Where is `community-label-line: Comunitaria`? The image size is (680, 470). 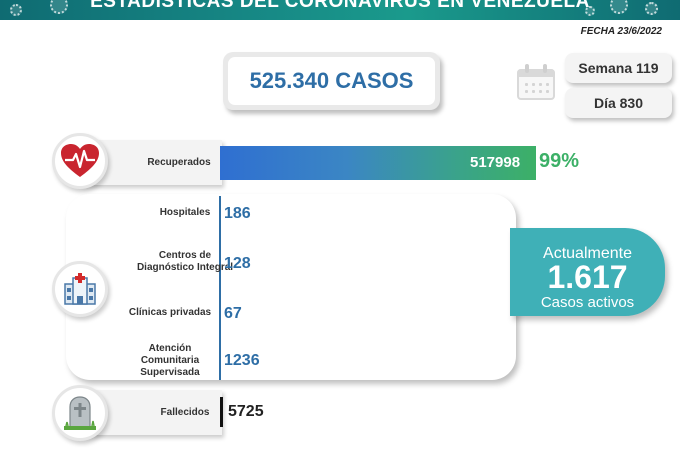
community-label-line: Comunitaria is located at coordinates (170, 360).